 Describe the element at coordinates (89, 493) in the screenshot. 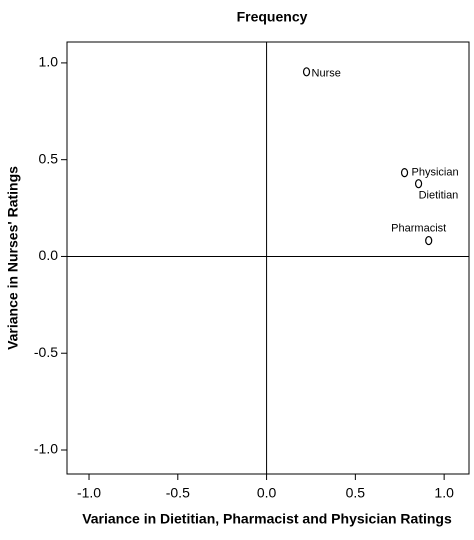

I see `x-tick-label: -1.0` at that location.